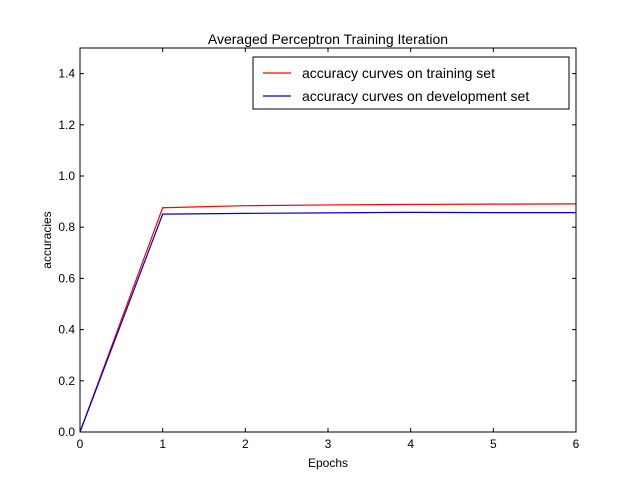 This screenshot has width=640, height=480. What do you see at coordinates (66, 432) in the screenshot?
I see `y-tick-label: 0.0` at bounding box center [66, 432].